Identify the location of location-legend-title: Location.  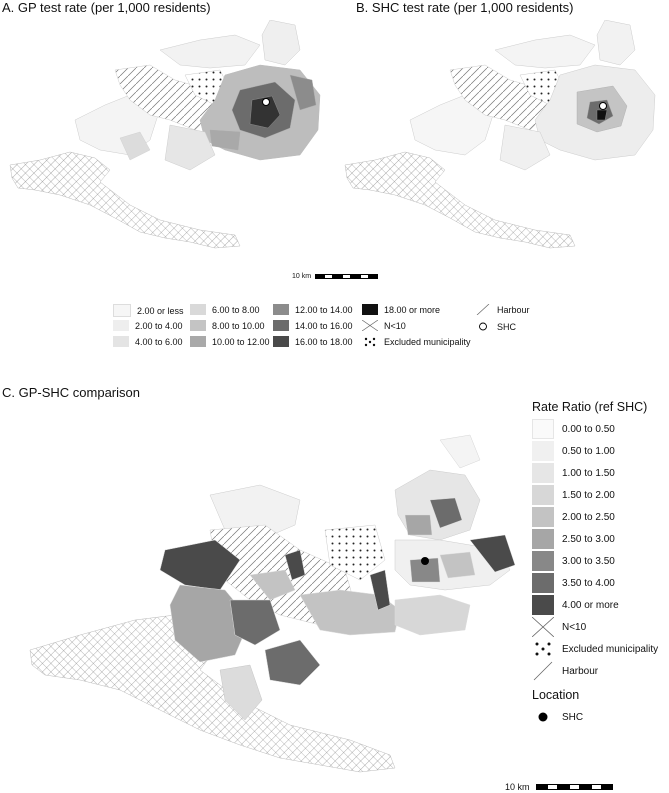
(556, 695).